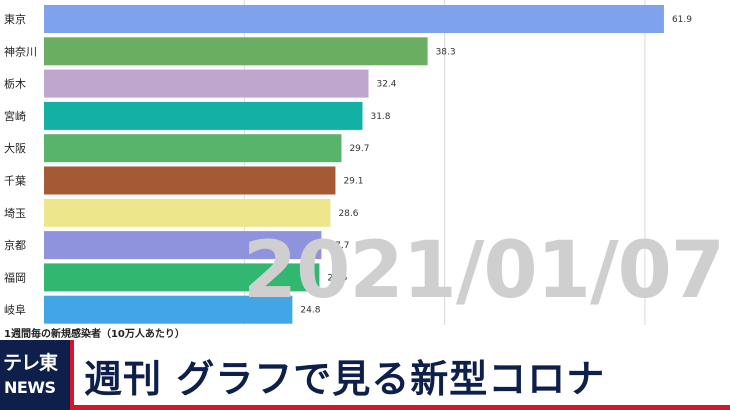 This screenshot has width=730, height=410. I want to click on category-label-7: 京都, so click(15, 245).